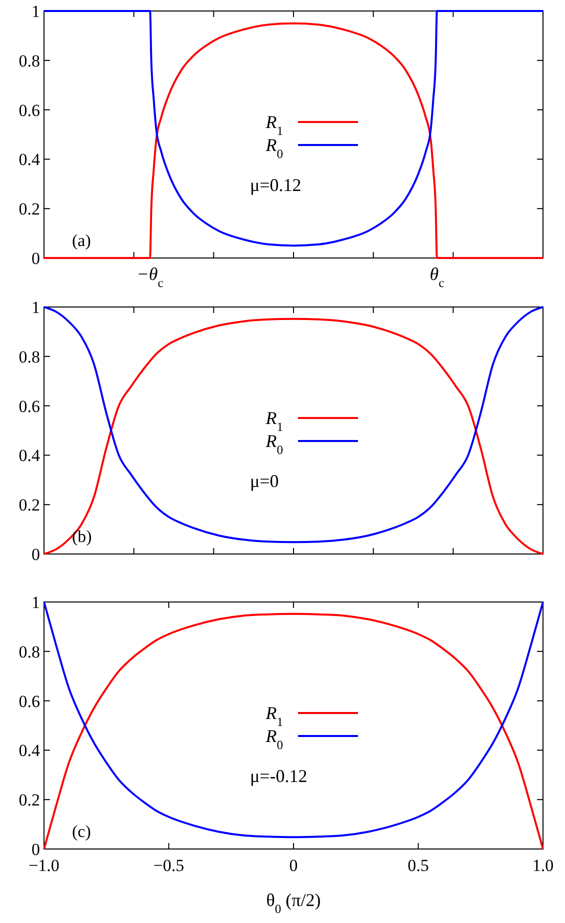  Describe the element at coordinates (279, 776) in the screenshot. I see `annotation: μ=-0.12` at that location.